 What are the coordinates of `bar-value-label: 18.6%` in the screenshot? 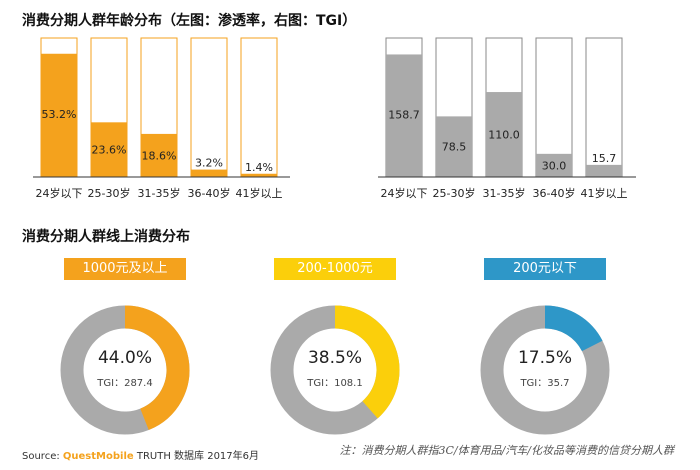 It's located at (159, 155).